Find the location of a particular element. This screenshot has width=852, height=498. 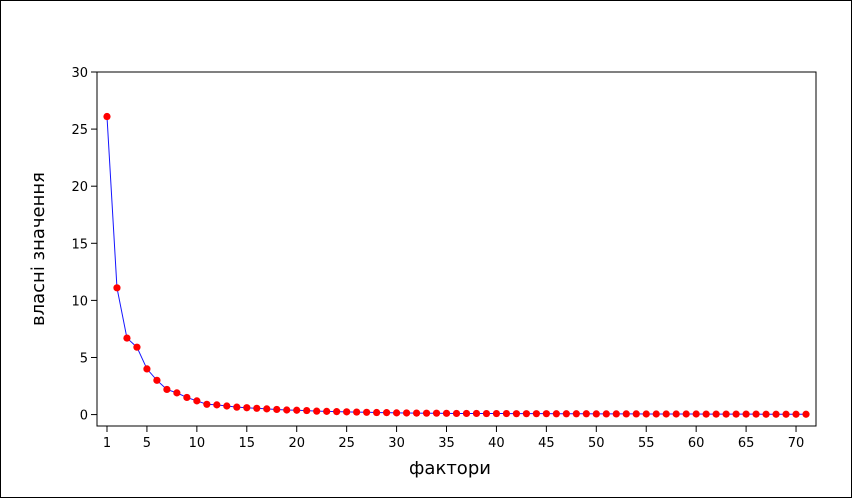

x-axis: 1 5 10 15 20 25 30 35 40 45 50 55 60 65 70 is located at coordinates (453, 438).